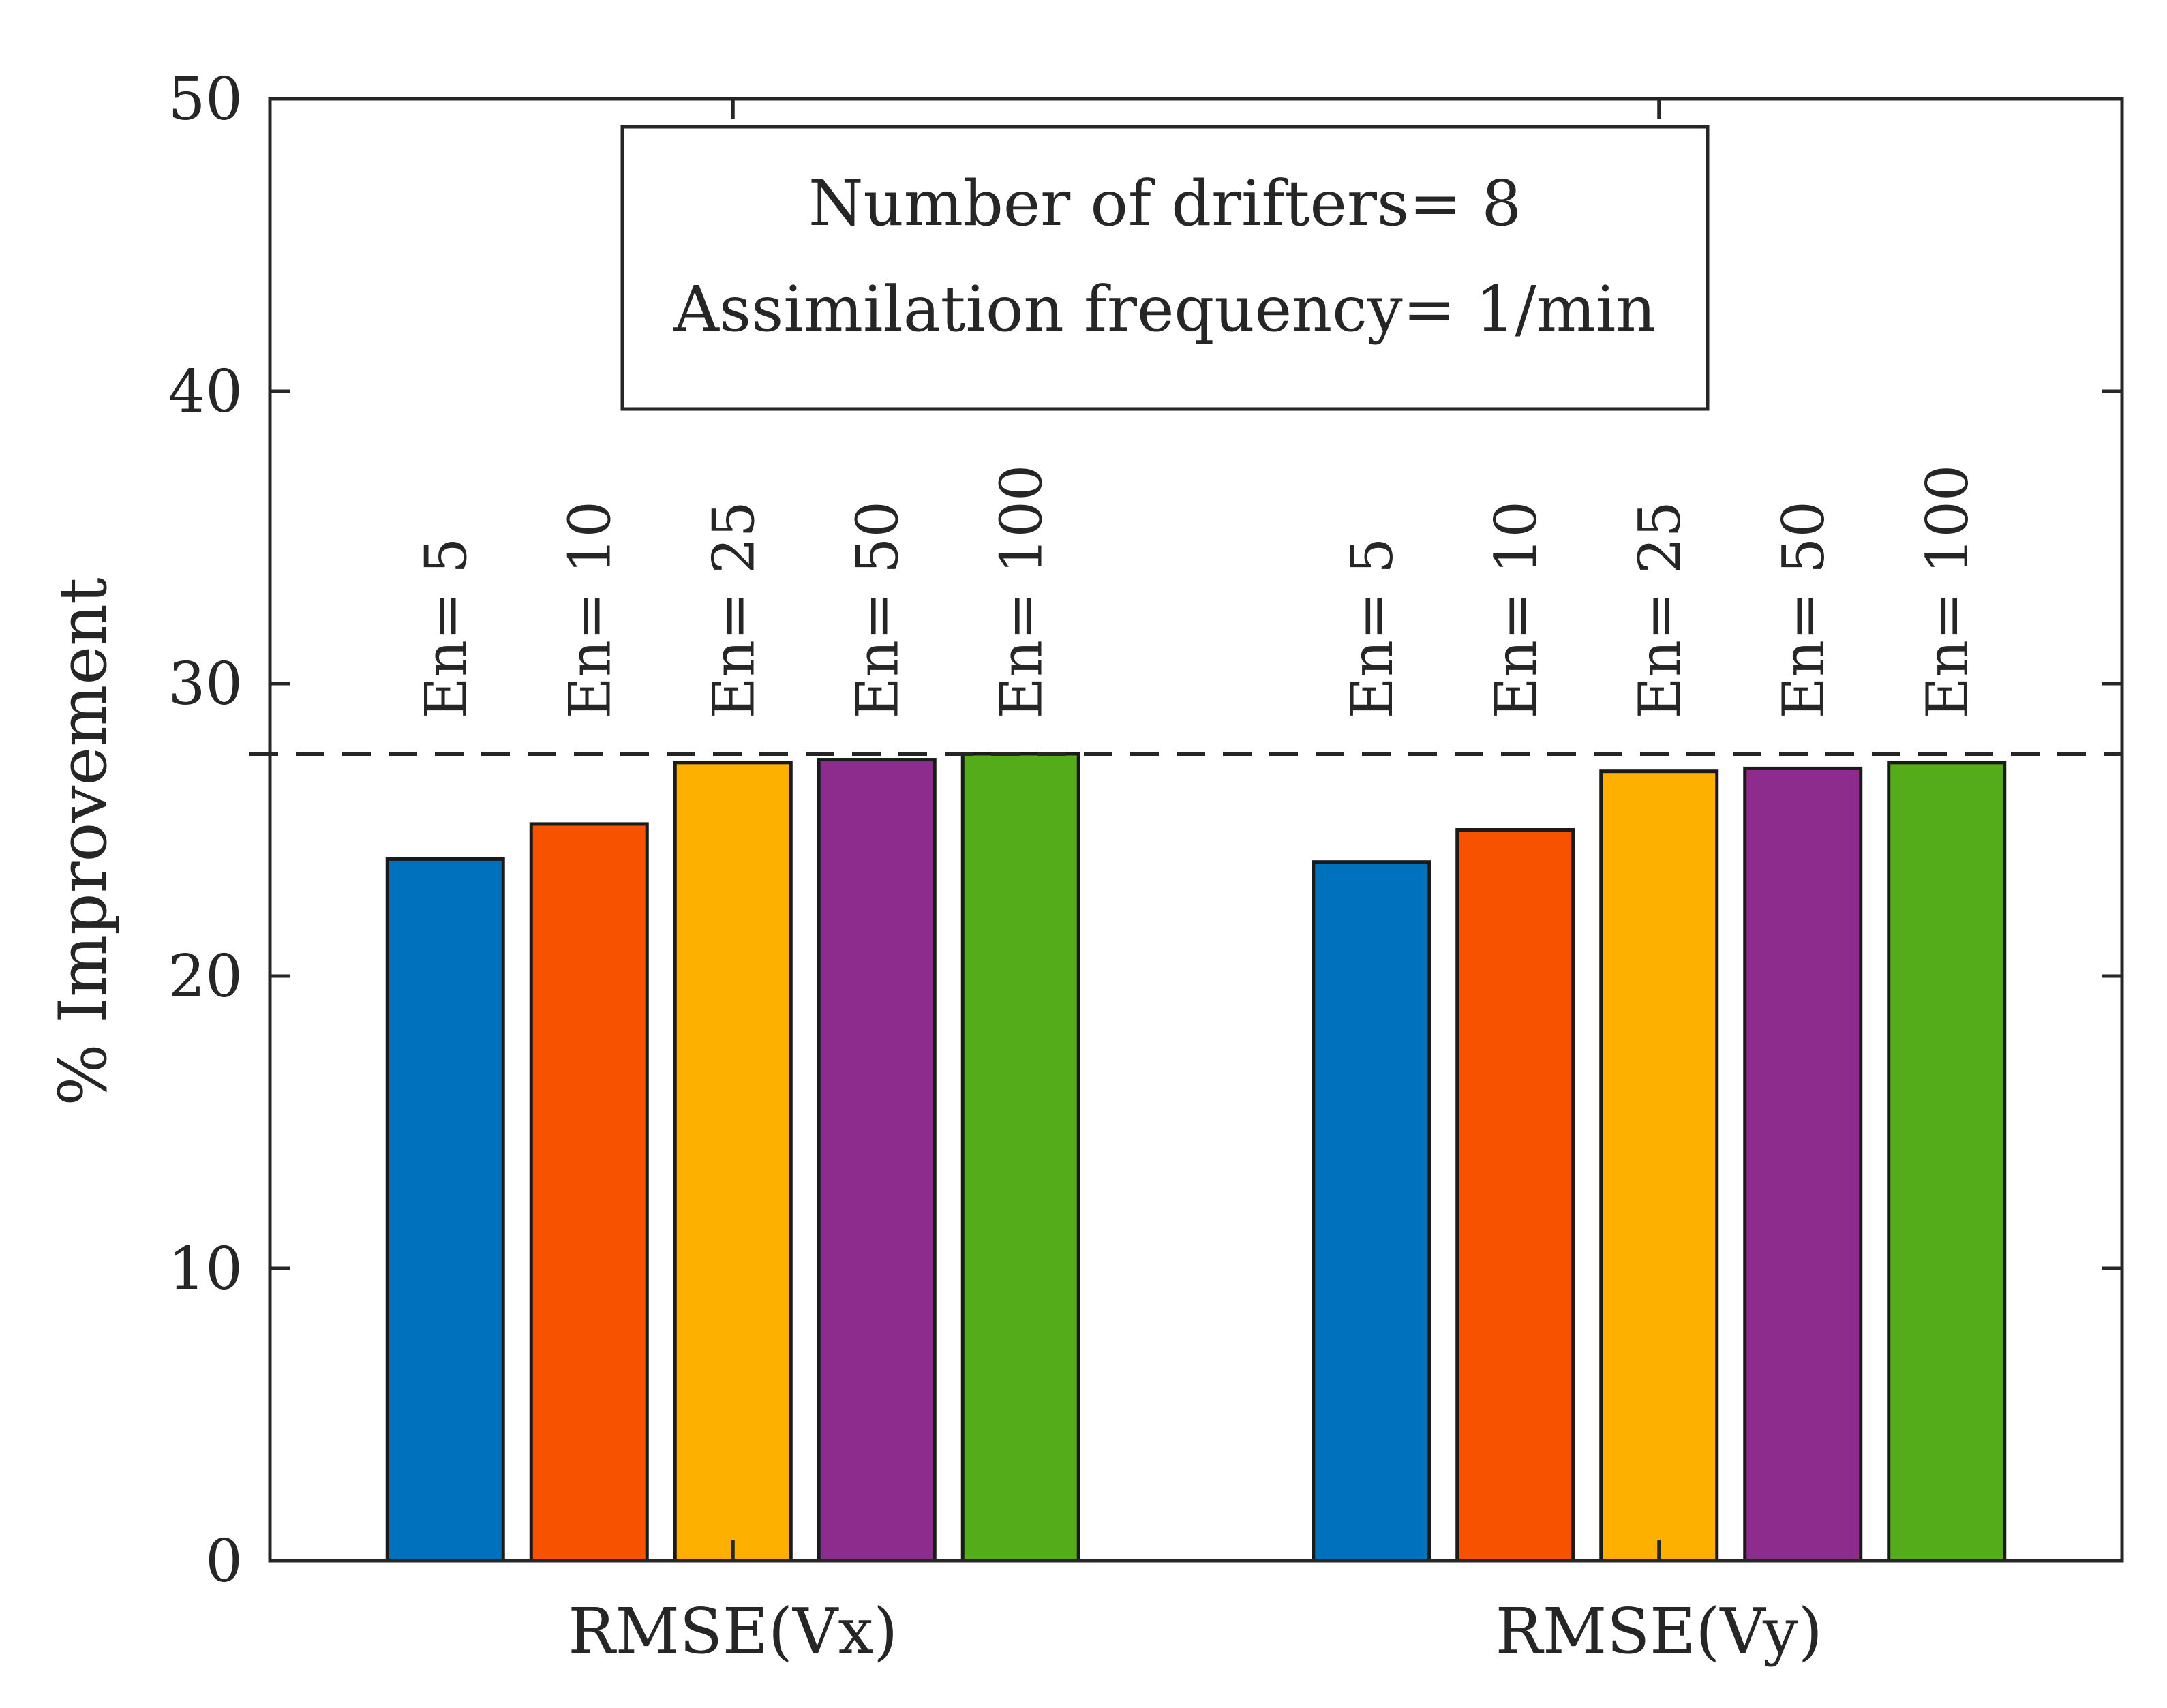  I want to click on y-tick-label: 0, so click(224, 1561).